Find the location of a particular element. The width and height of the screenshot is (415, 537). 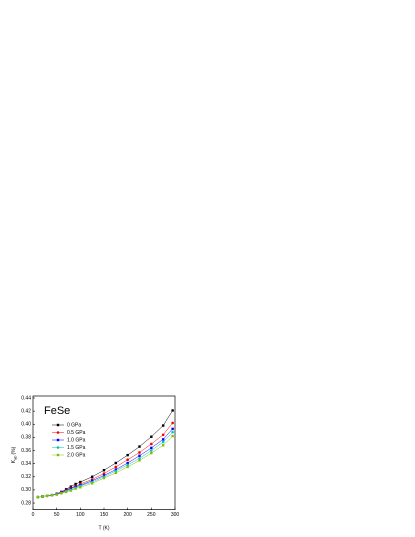

x-tick-label: 100 is located at coordinates (80, 515).